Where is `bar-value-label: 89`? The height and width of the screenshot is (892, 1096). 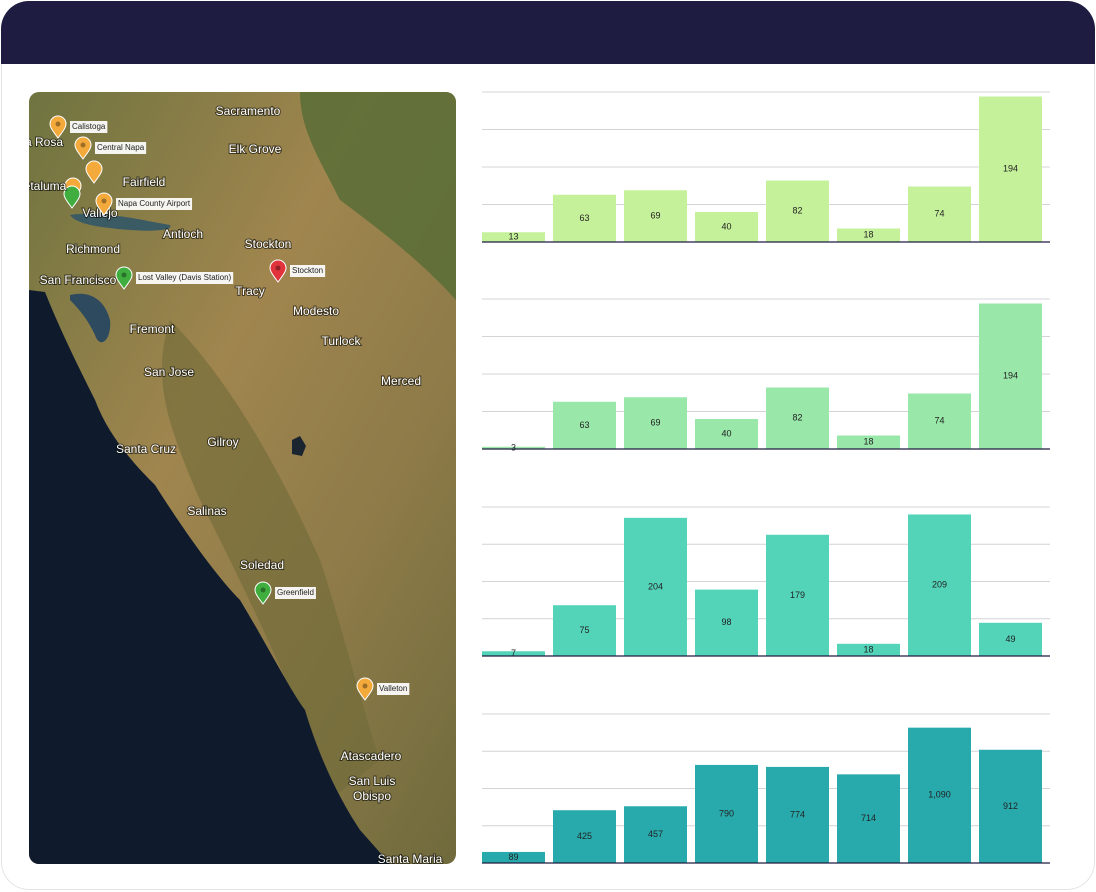
bar-value-label: 89 is located at coordinates (513, 857).